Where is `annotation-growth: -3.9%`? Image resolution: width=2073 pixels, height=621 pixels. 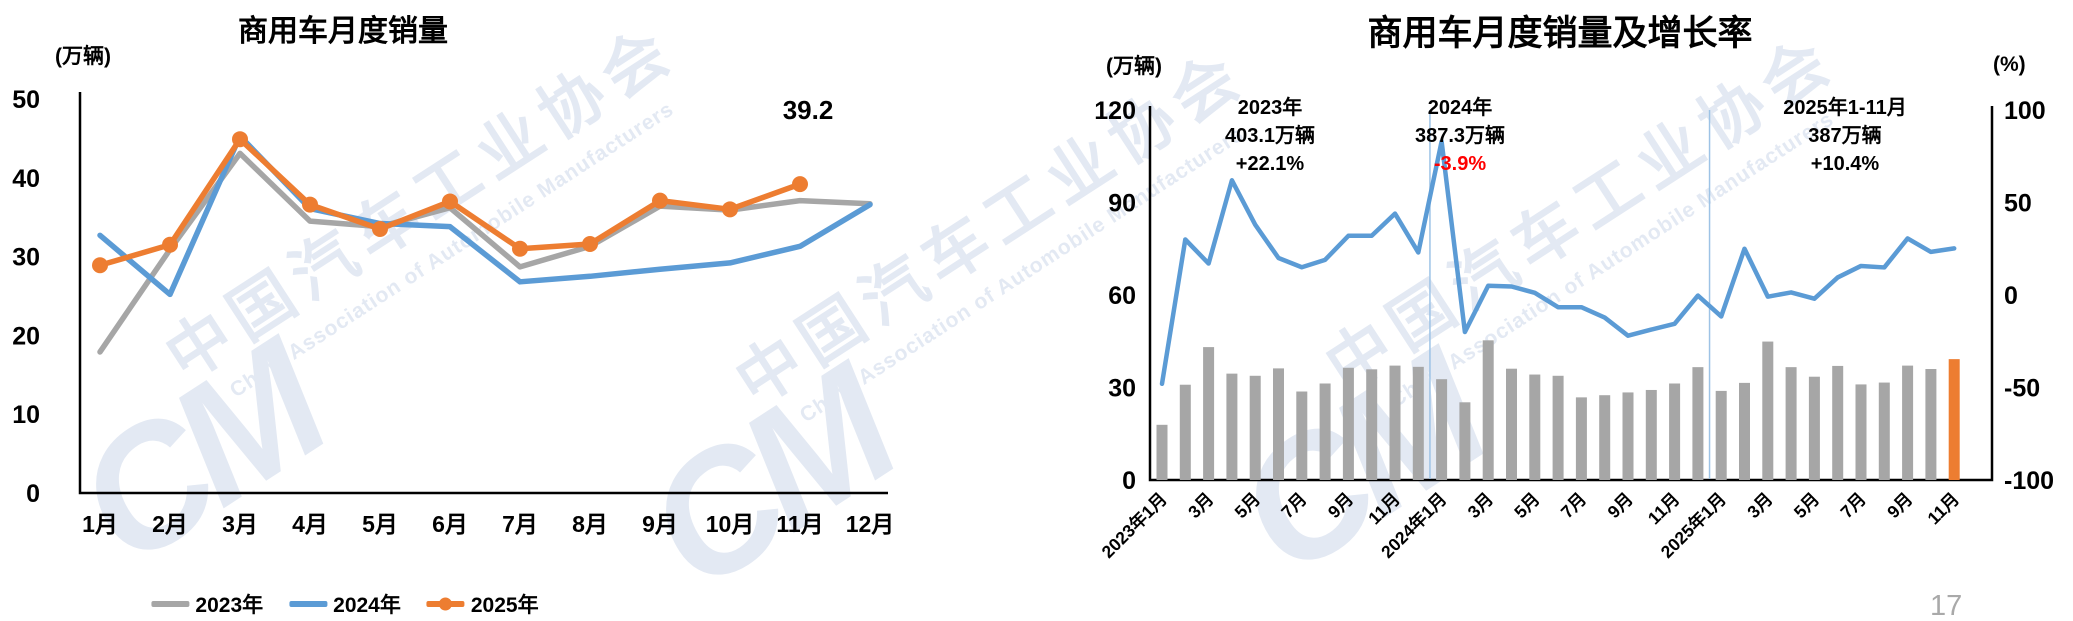
annotation-growth: -3.9% is located at coordinates (1460, 164).